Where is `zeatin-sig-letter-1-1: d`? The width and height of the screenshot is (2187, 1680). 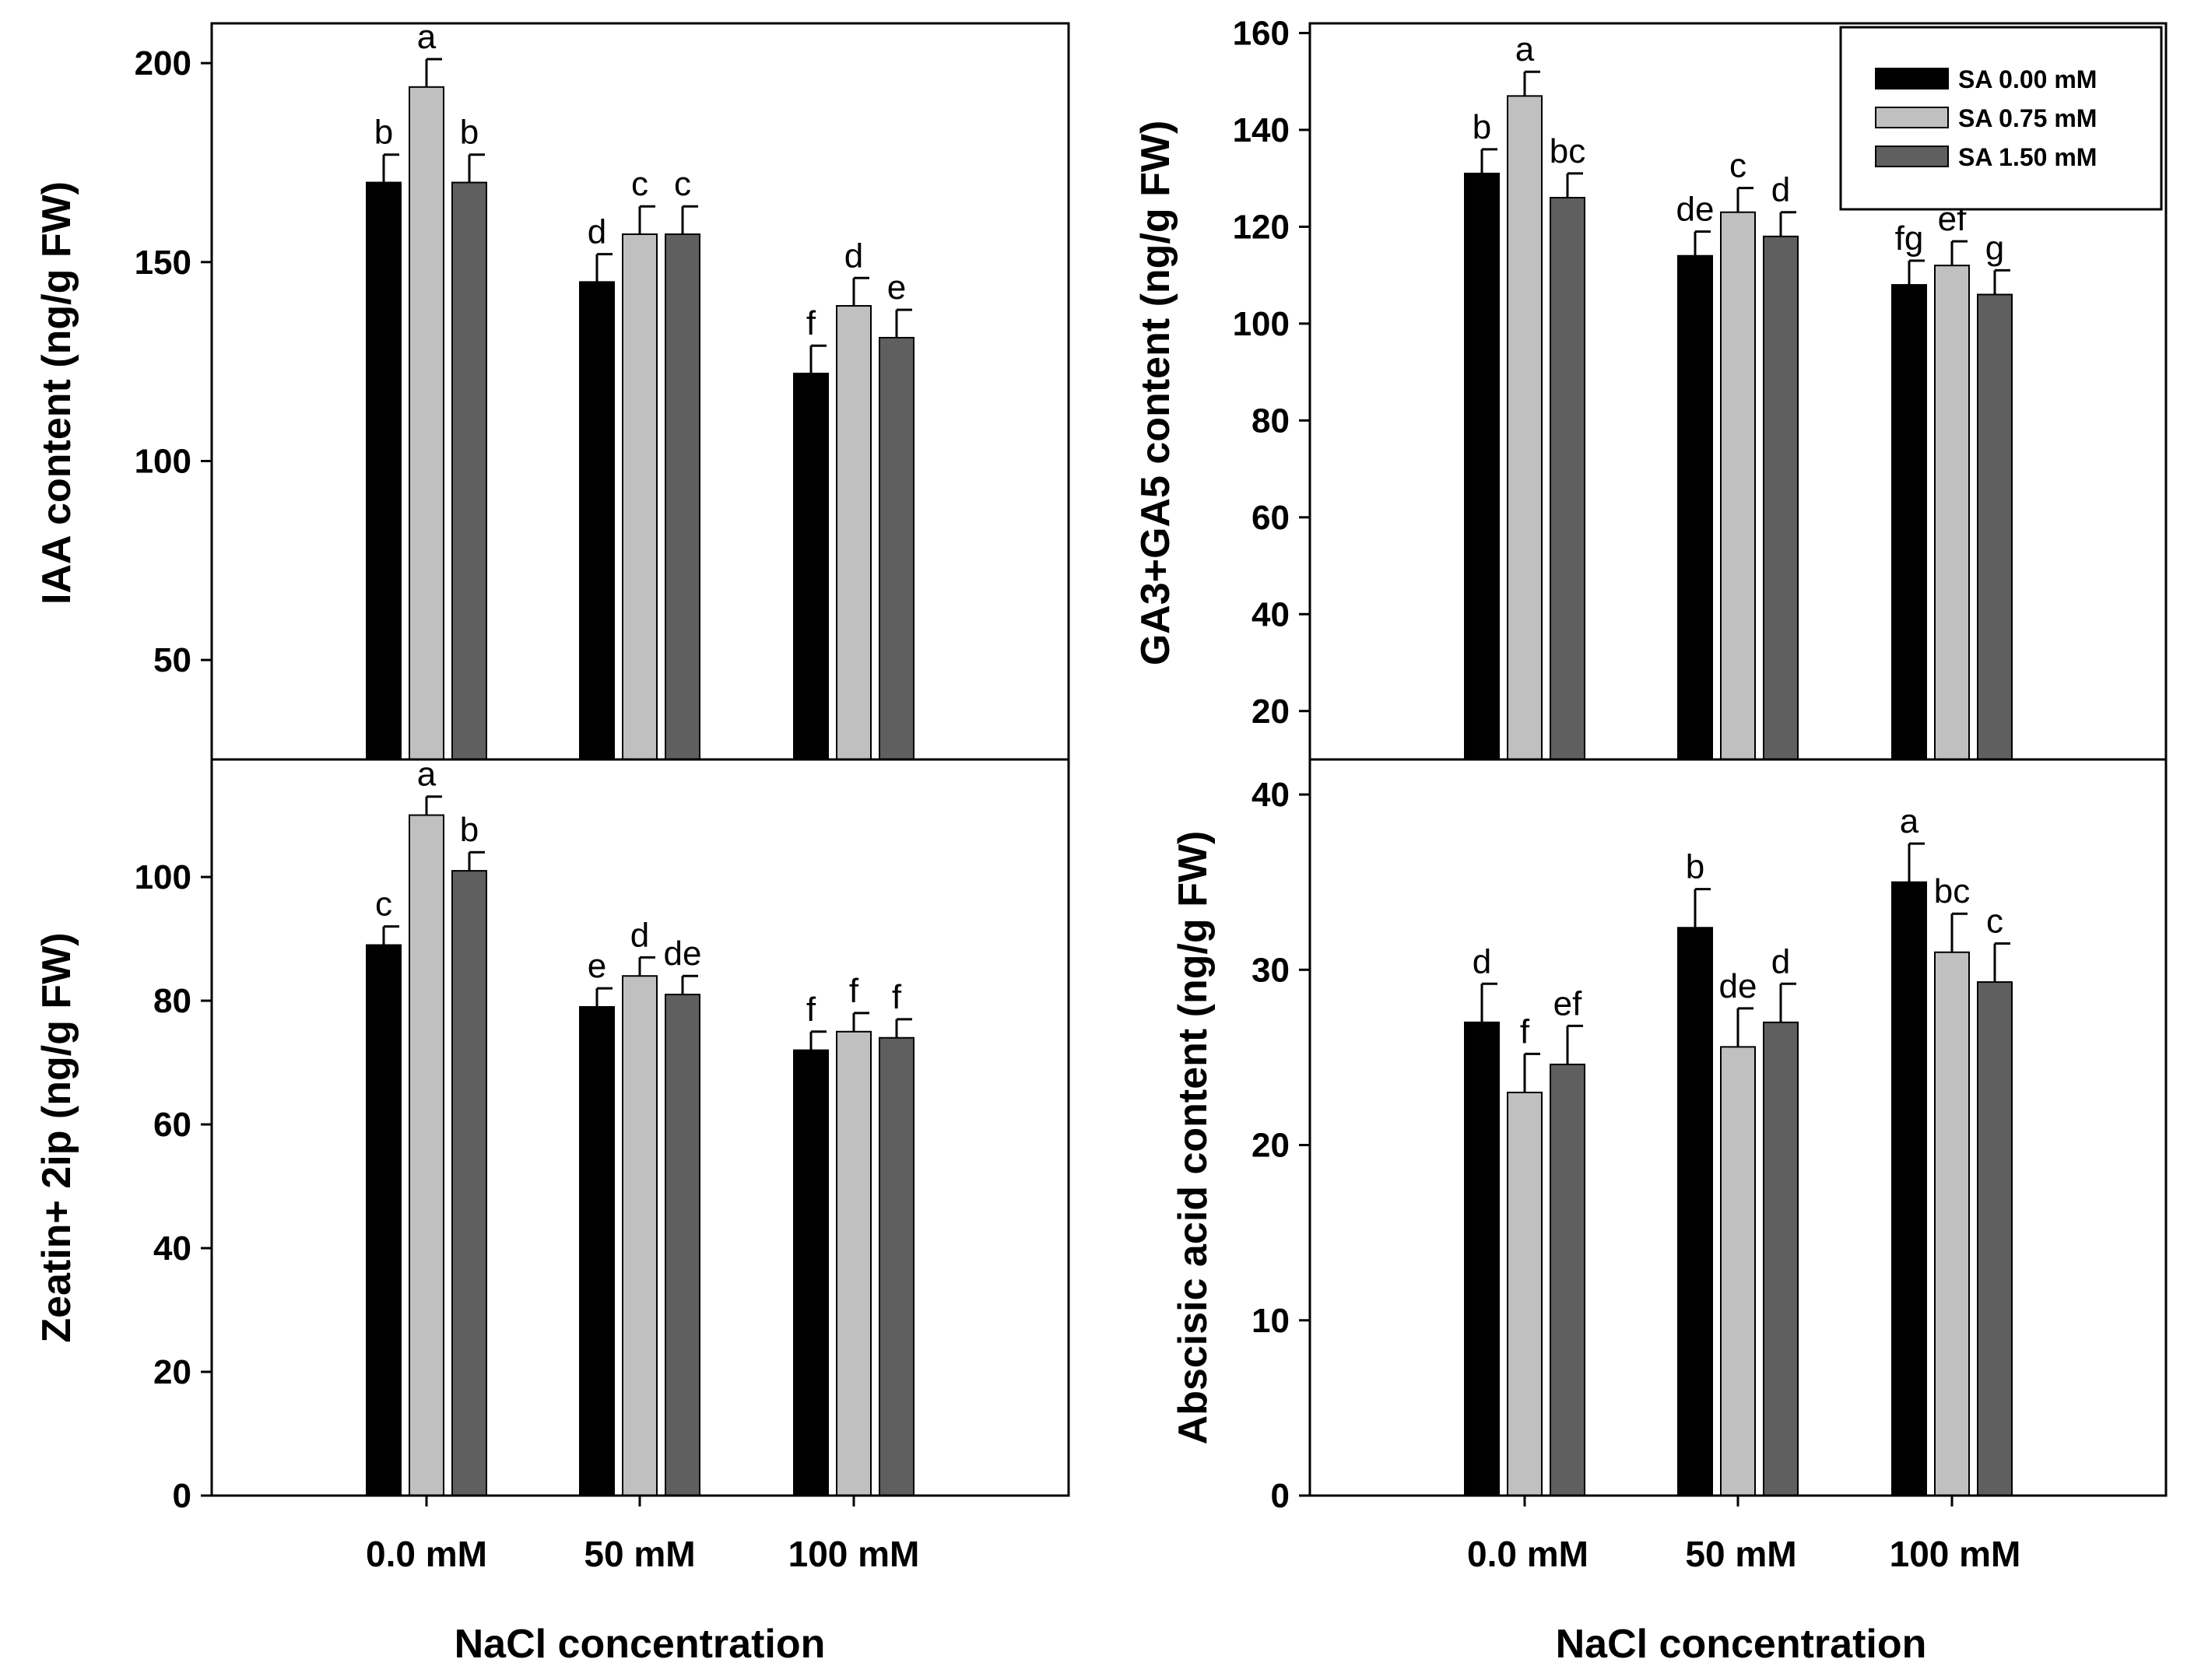
zeatin-sig-letter-1-1: d is located at coordinates (639, 935).